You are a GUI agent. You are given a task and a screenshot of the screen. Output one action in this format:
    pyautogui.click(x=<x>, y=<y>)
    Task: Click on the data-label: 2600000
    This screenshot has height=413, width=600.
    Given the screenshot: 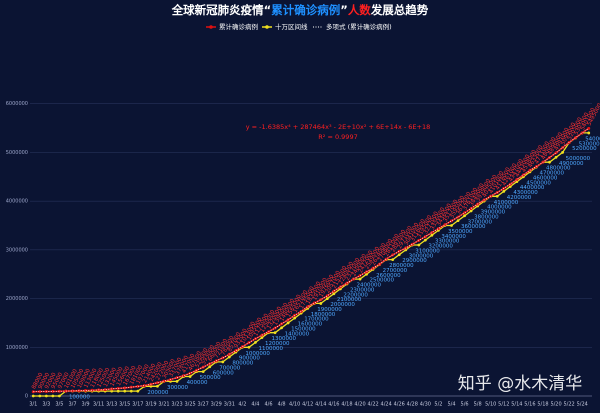 What is the action you would take?
    pyautogui.click(x=388, y=276)
    